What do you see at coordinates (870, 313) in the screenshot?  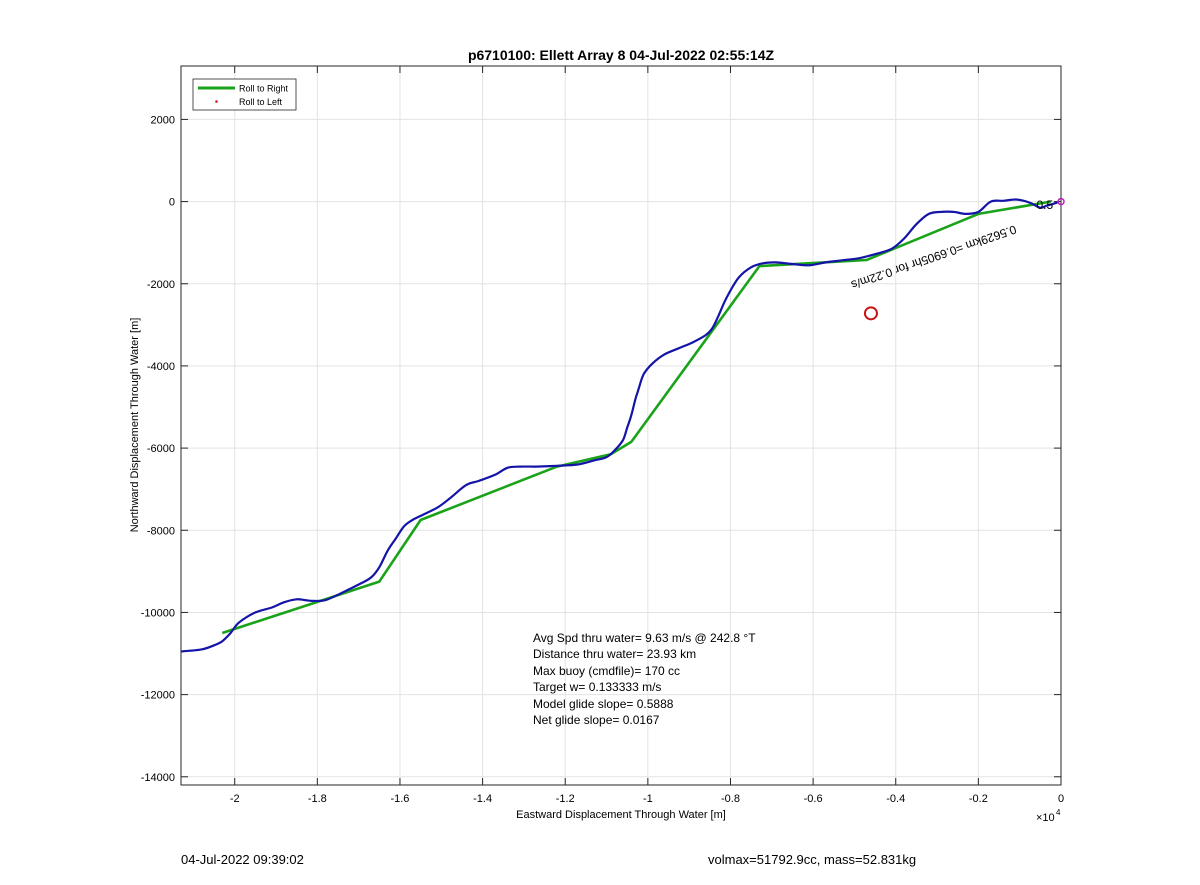 I see `target-marker` at bounding box center [870, 313].